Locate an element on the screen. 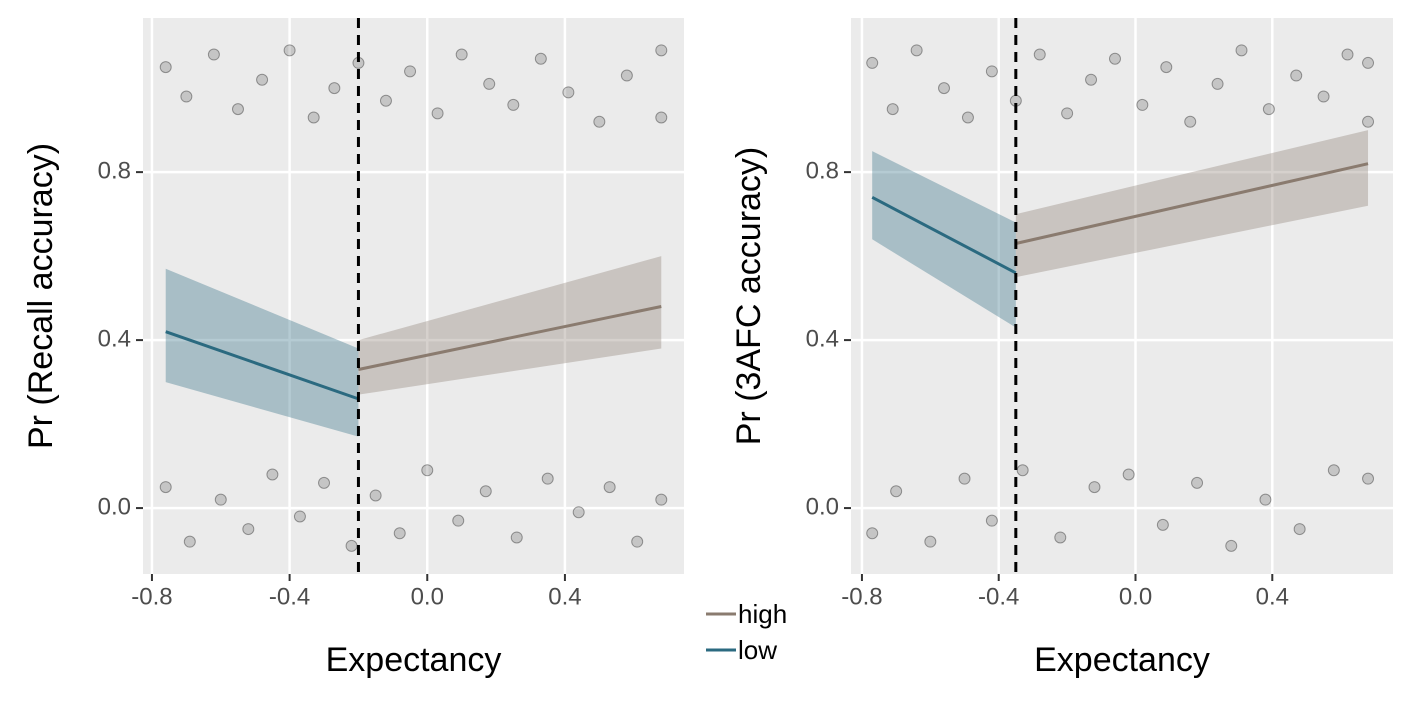  legend-label: high is located at coordinates (762, 614).